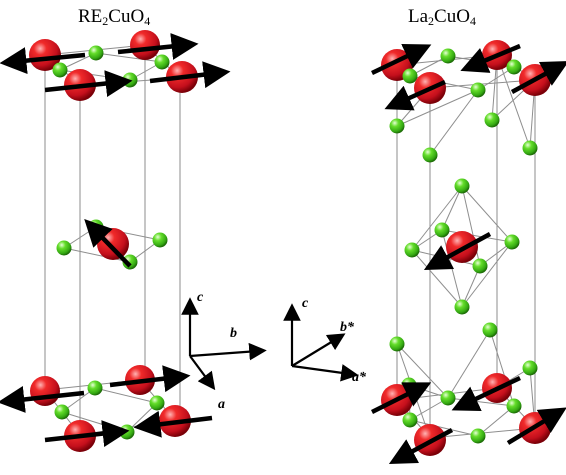 This screenshot has height=475, width=566. Describe the element at coordinates (347, 327) in the screenshot. I see `axis-label-b-star: b*` at that location.